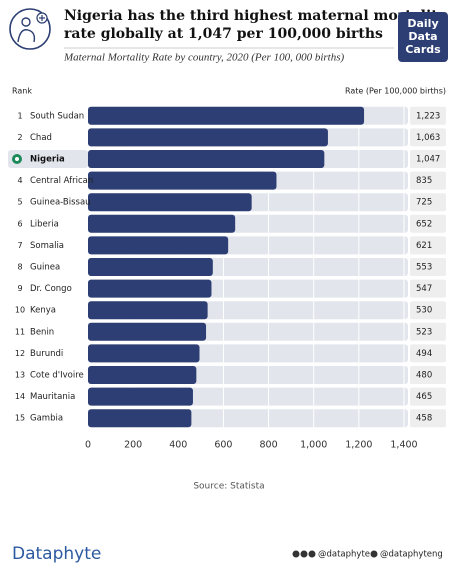  Describe the element at coordinates (423, 49) in the screenshot. I see `logo-text: Cards` at that location.